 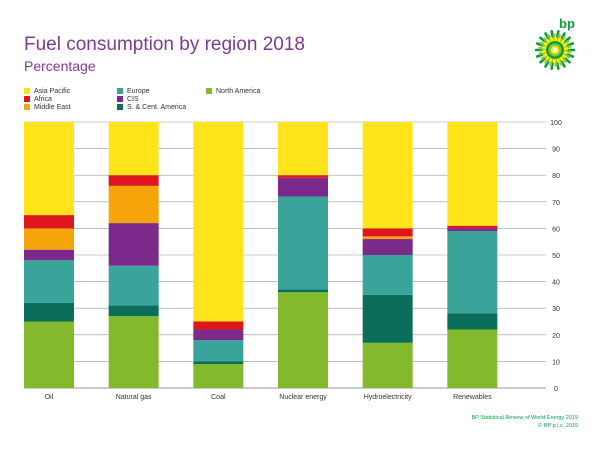 I want to click on bp-logo-text: bp, so click(x=567, y=23).